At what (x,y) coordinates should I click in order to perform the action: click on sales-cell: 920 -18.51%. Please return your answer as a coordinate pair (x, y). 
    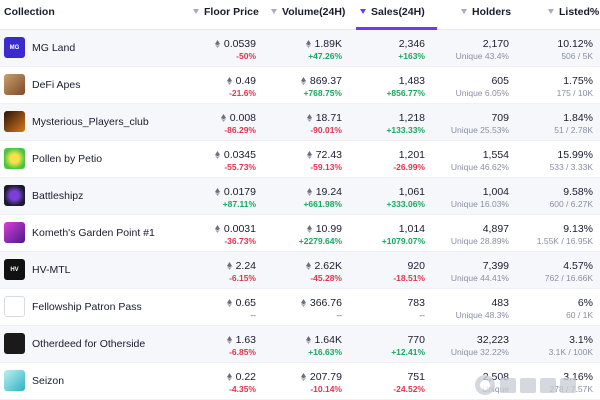
    Looking at the image, I should click on (392, 270).